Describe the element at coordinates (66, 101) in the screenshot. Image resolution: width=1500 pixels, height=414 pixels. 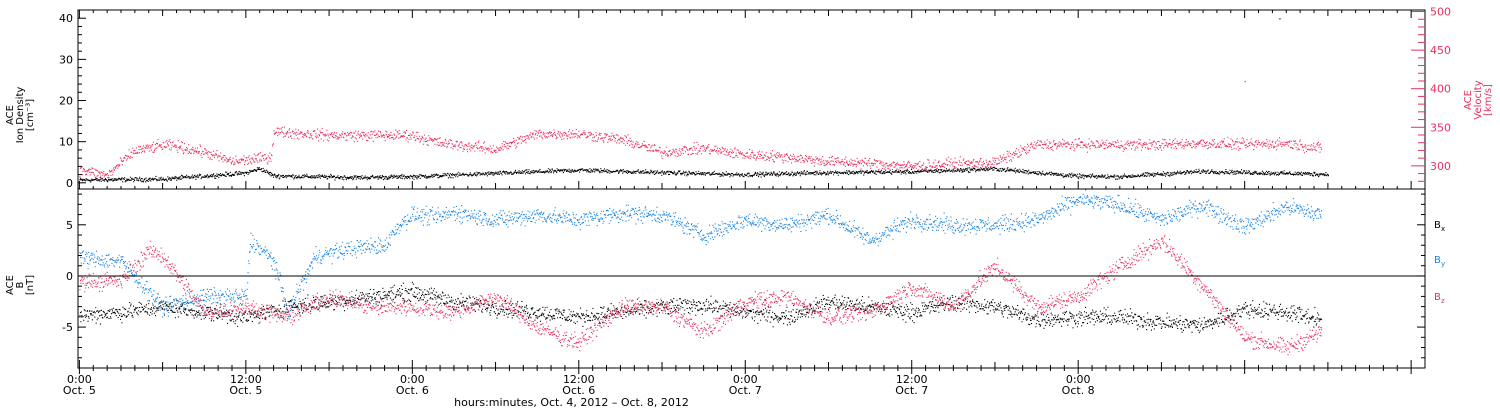
I see `top-left-tick-label: 20` at that location.